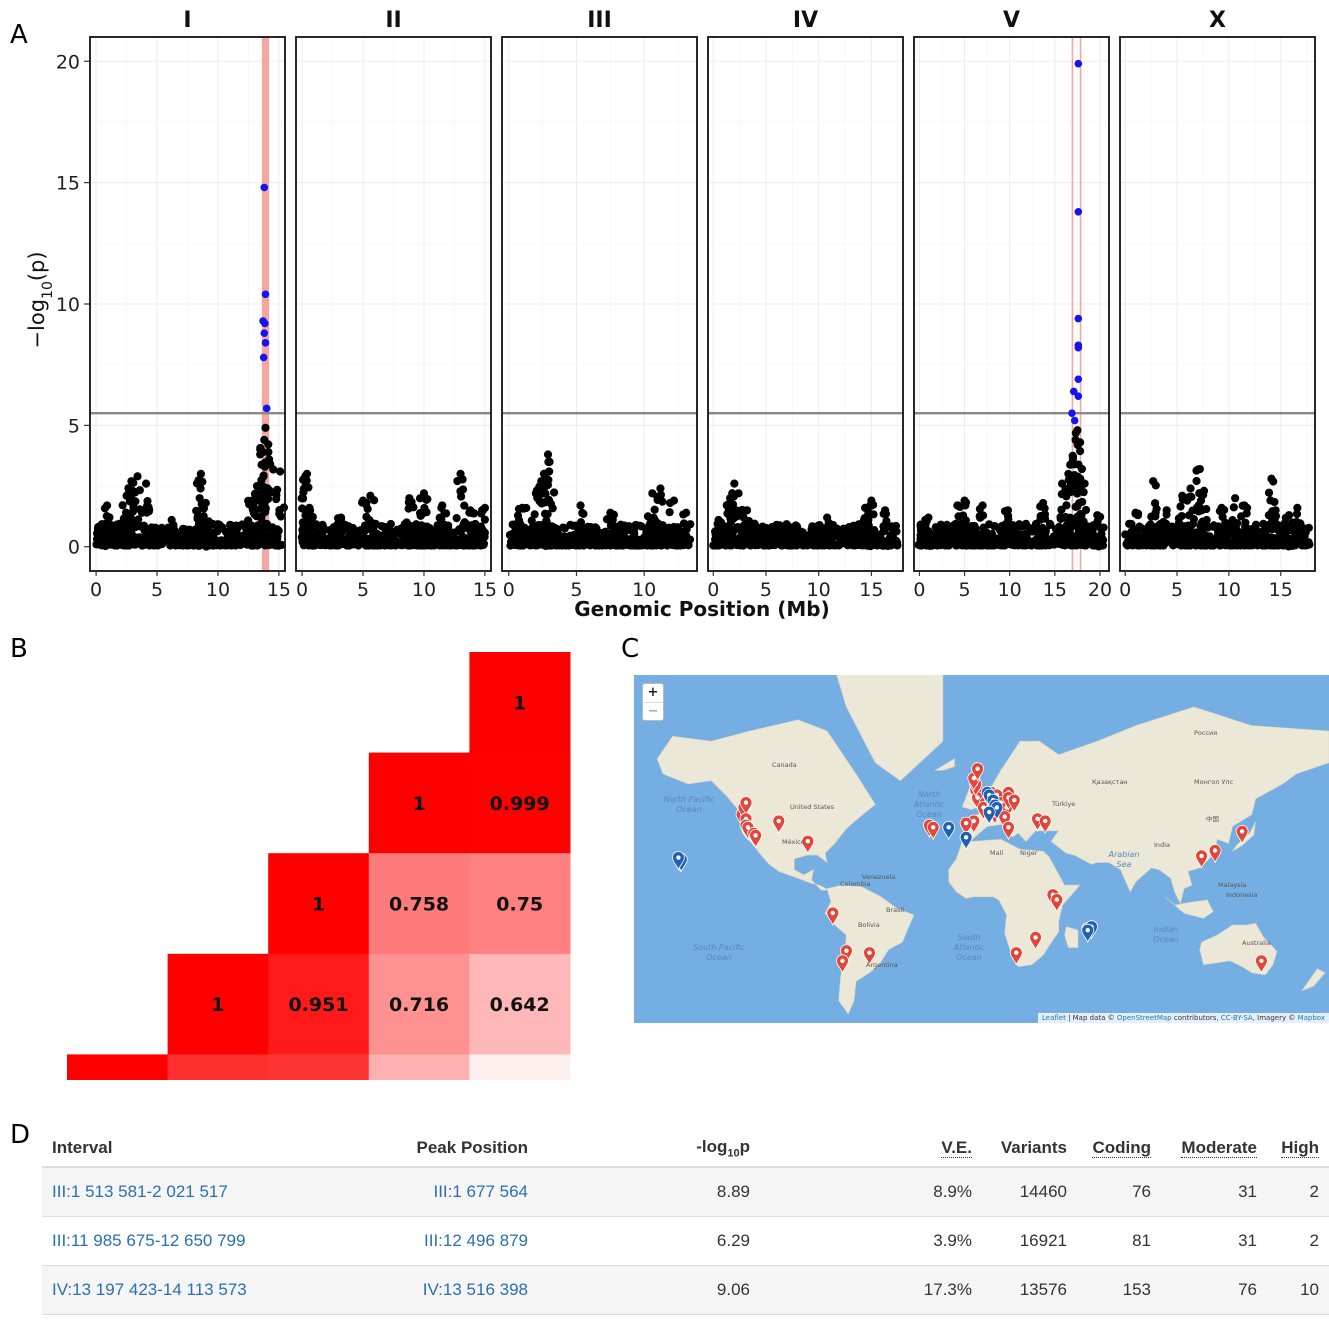  I want to click on col-coding-header: Coding, so click(1119, 1149).